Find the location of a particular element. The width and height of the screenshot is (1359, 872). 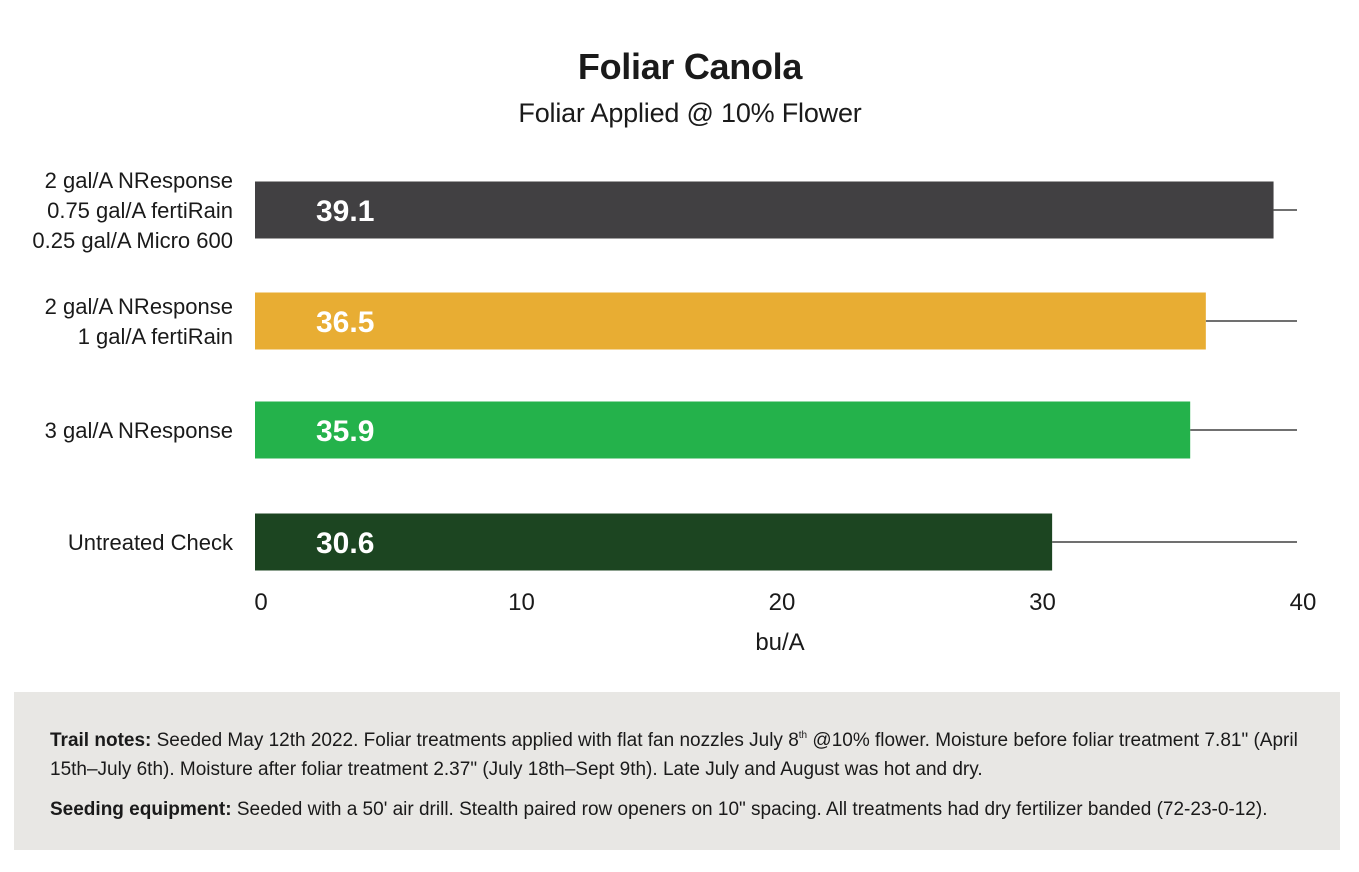

bar-value-label: 36.5 is located at coordinates (345, 322).